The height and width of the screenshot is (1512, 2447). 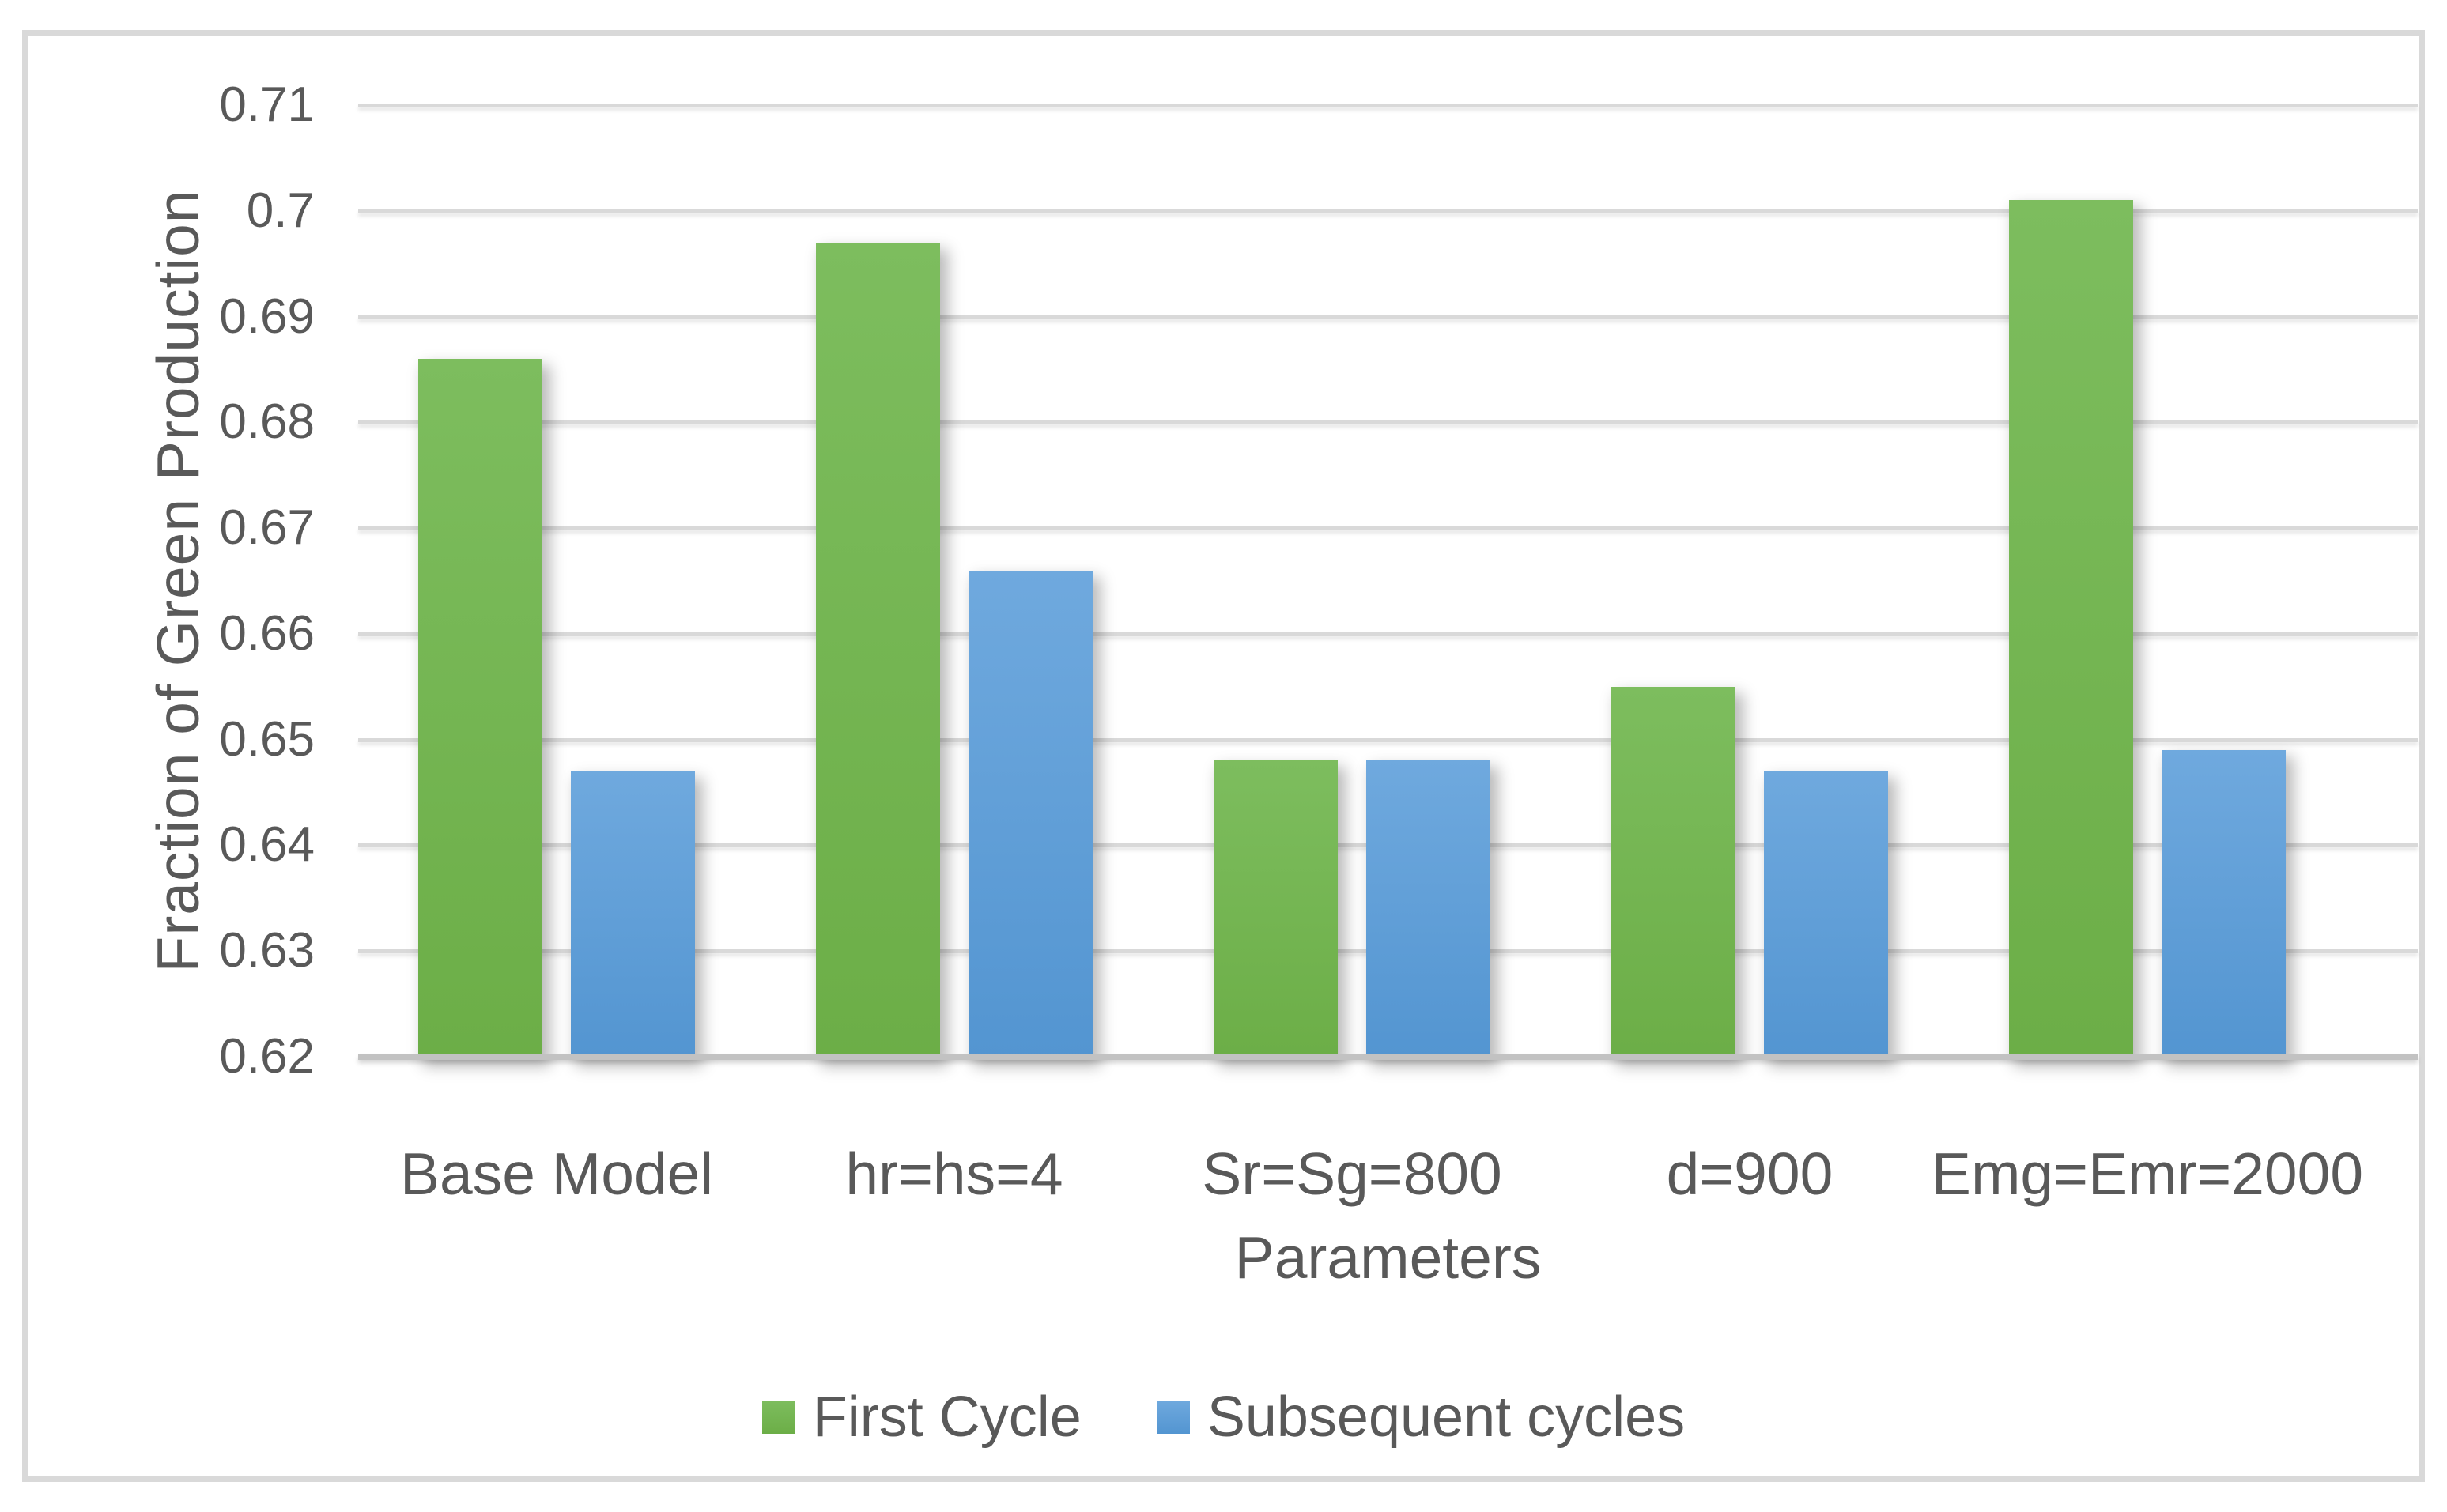 What do you see at coordinates (633, 914) in the screenshot?
I see `bar-subsequent-cycles-base-model` at bounding box center [633, 914].